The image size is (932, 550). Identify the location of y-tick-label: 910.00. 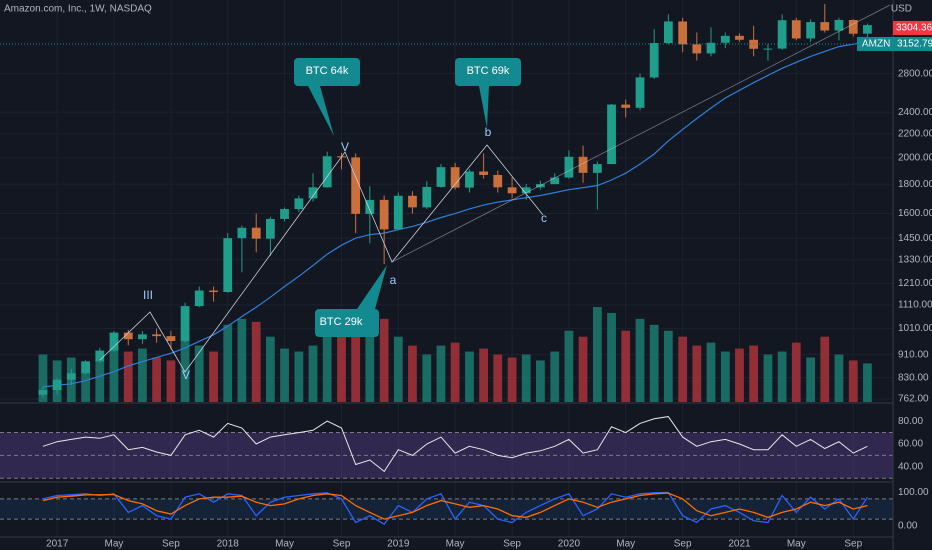
(913, 354).